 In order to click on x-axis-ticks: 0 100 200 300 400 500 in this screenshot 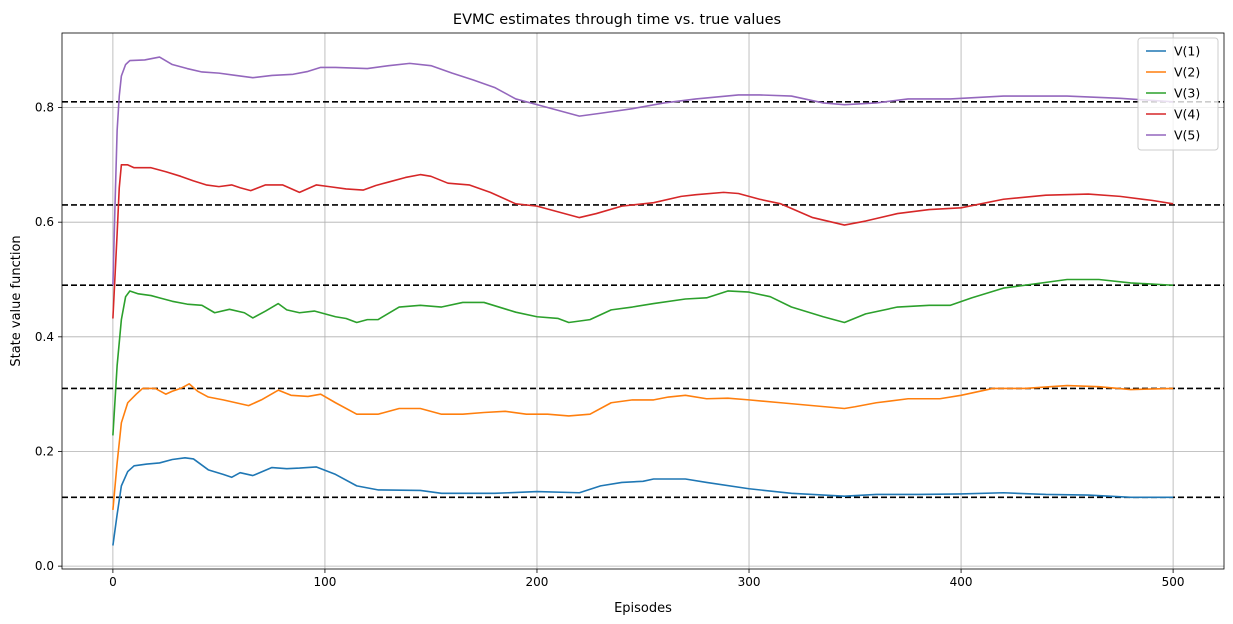, I will do `click(647, 579)`.